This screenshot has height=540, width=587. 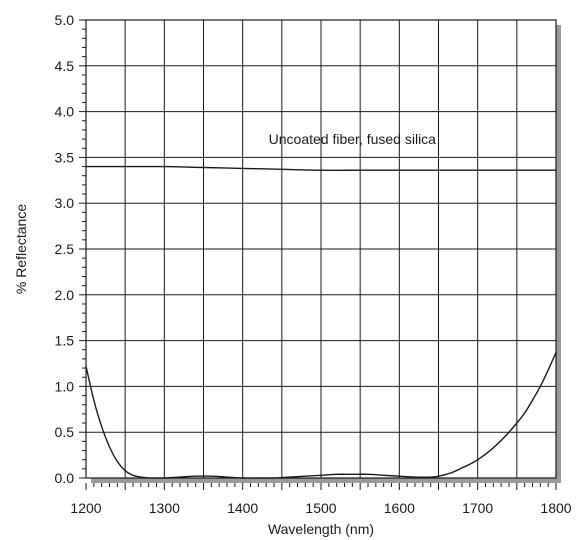 What do you see at coordinates (65, 20) in the screenshot?
I see `y-tick-label: 5.0` at bounding box center [65, 20].